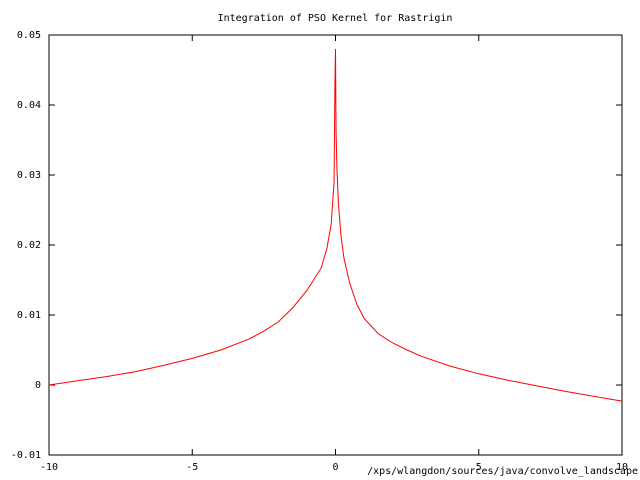 Image resolution: width=640 pixels, height=480 pixels. I want to click on y-tick-label: 0.02, so click(29, 245).